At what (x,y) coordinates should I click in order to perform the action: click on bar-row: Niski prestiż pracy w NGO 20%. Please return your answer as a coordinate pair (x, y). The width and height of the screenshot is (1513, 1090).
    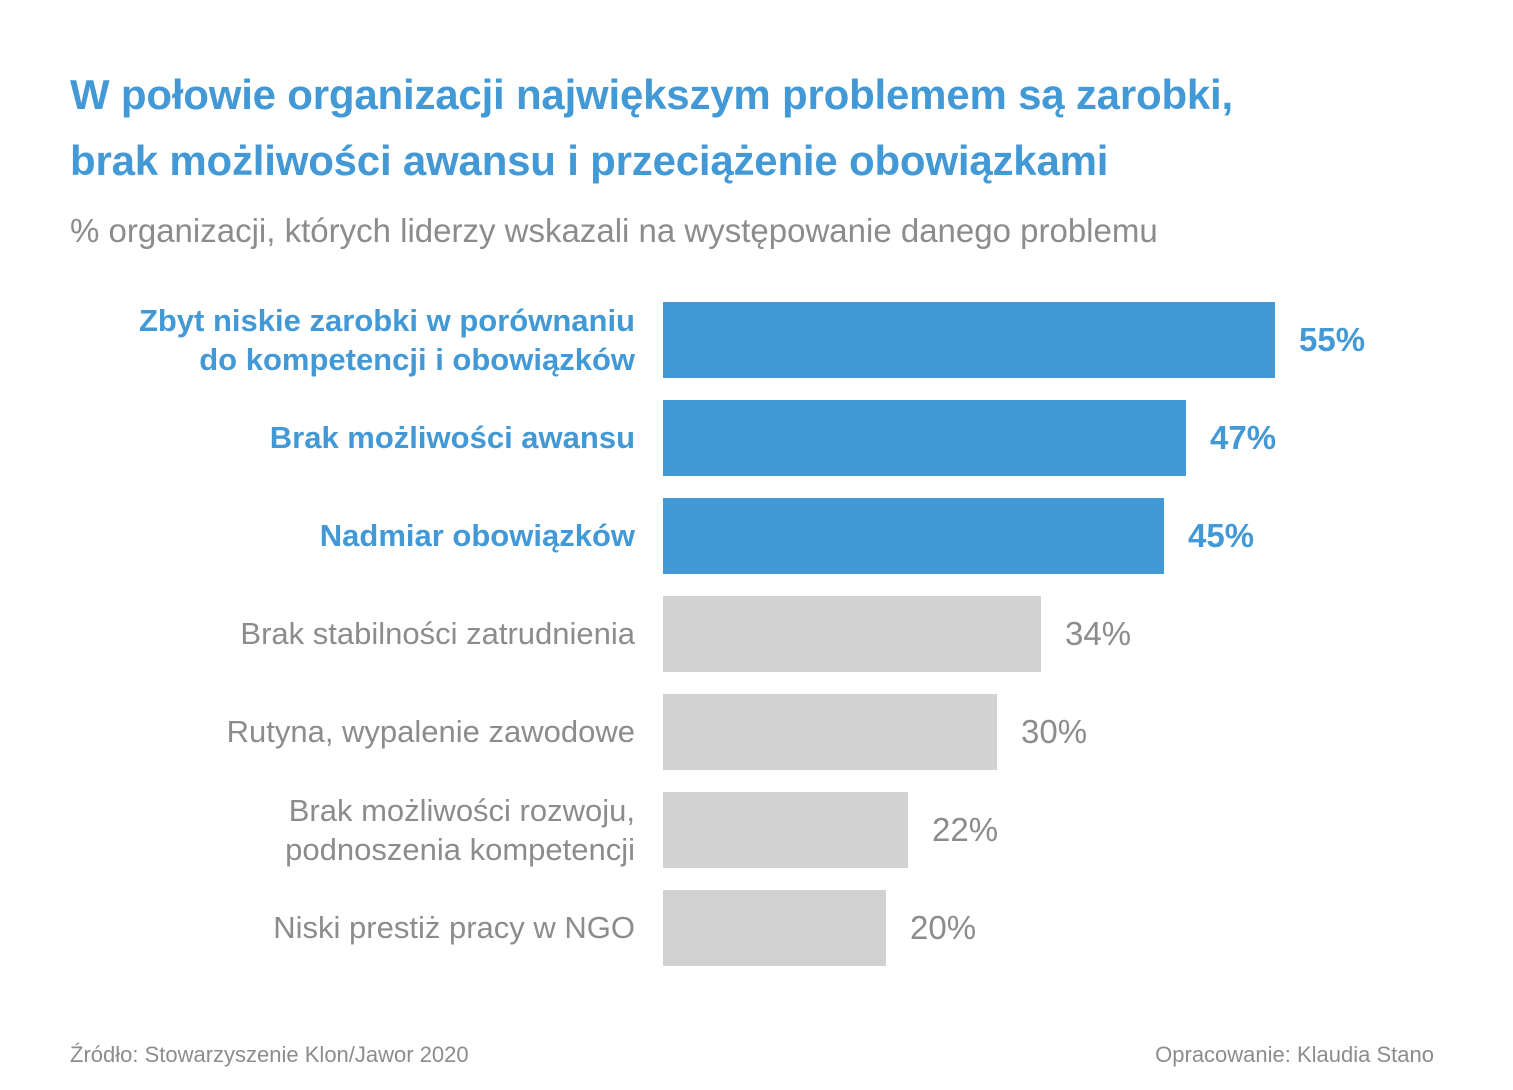
    Looking at the image, I should click on (752, 928).